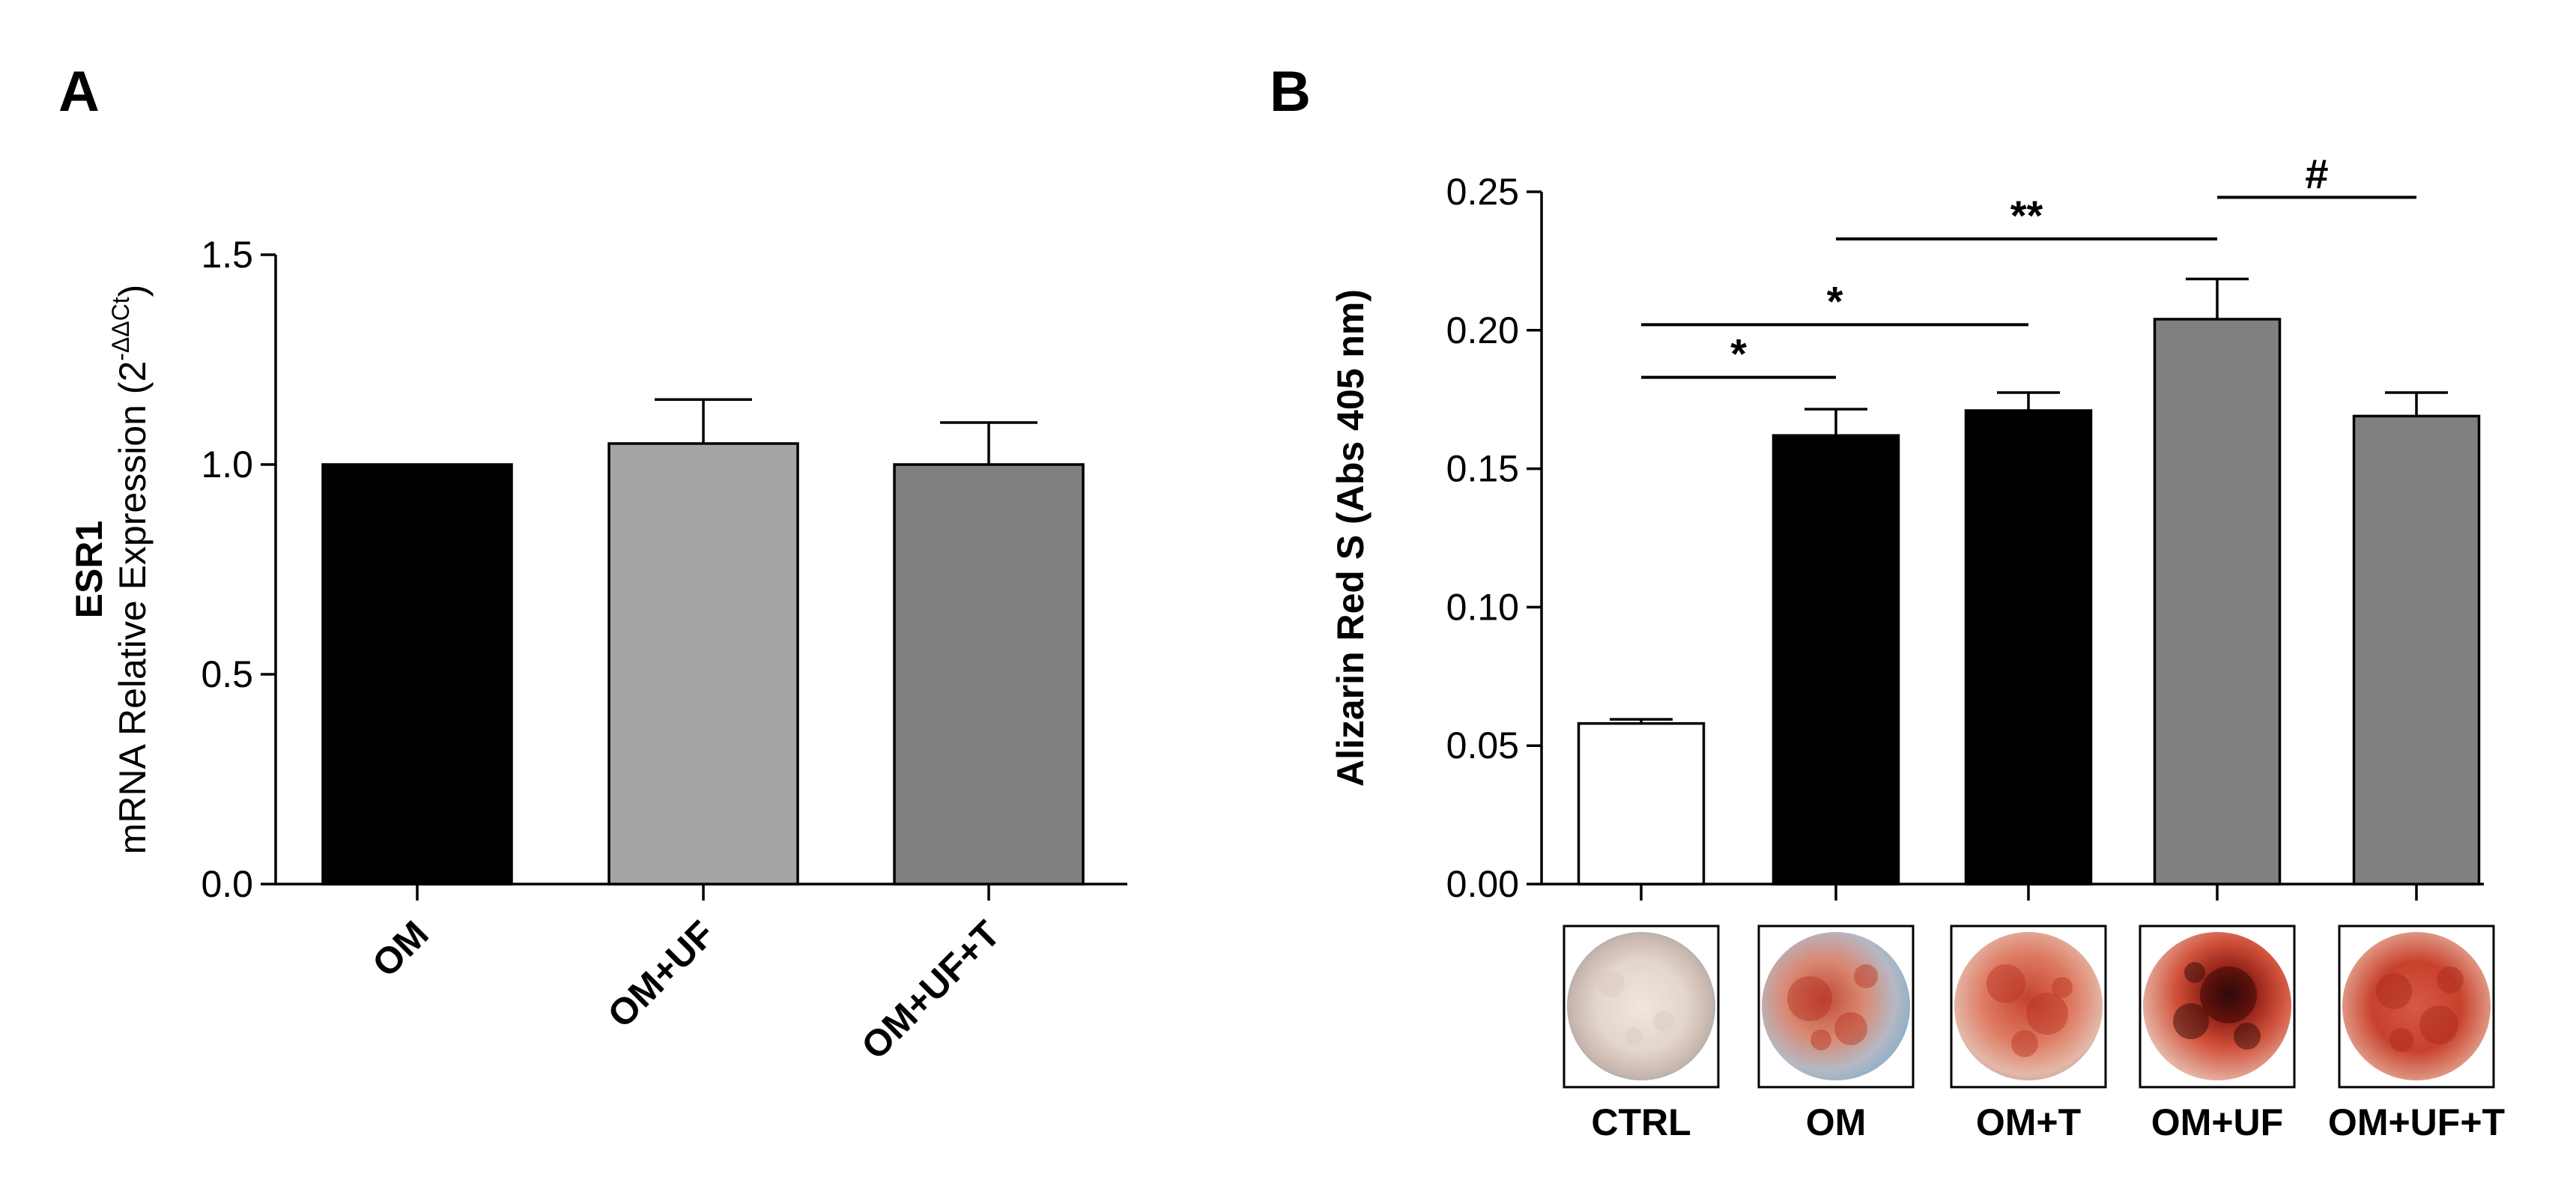 The width and height of the screenshot is (2576, 1195). Describe the element at coordinates (2217, 602) in the screenshot. I see `b-bar-om-uf` at that location.